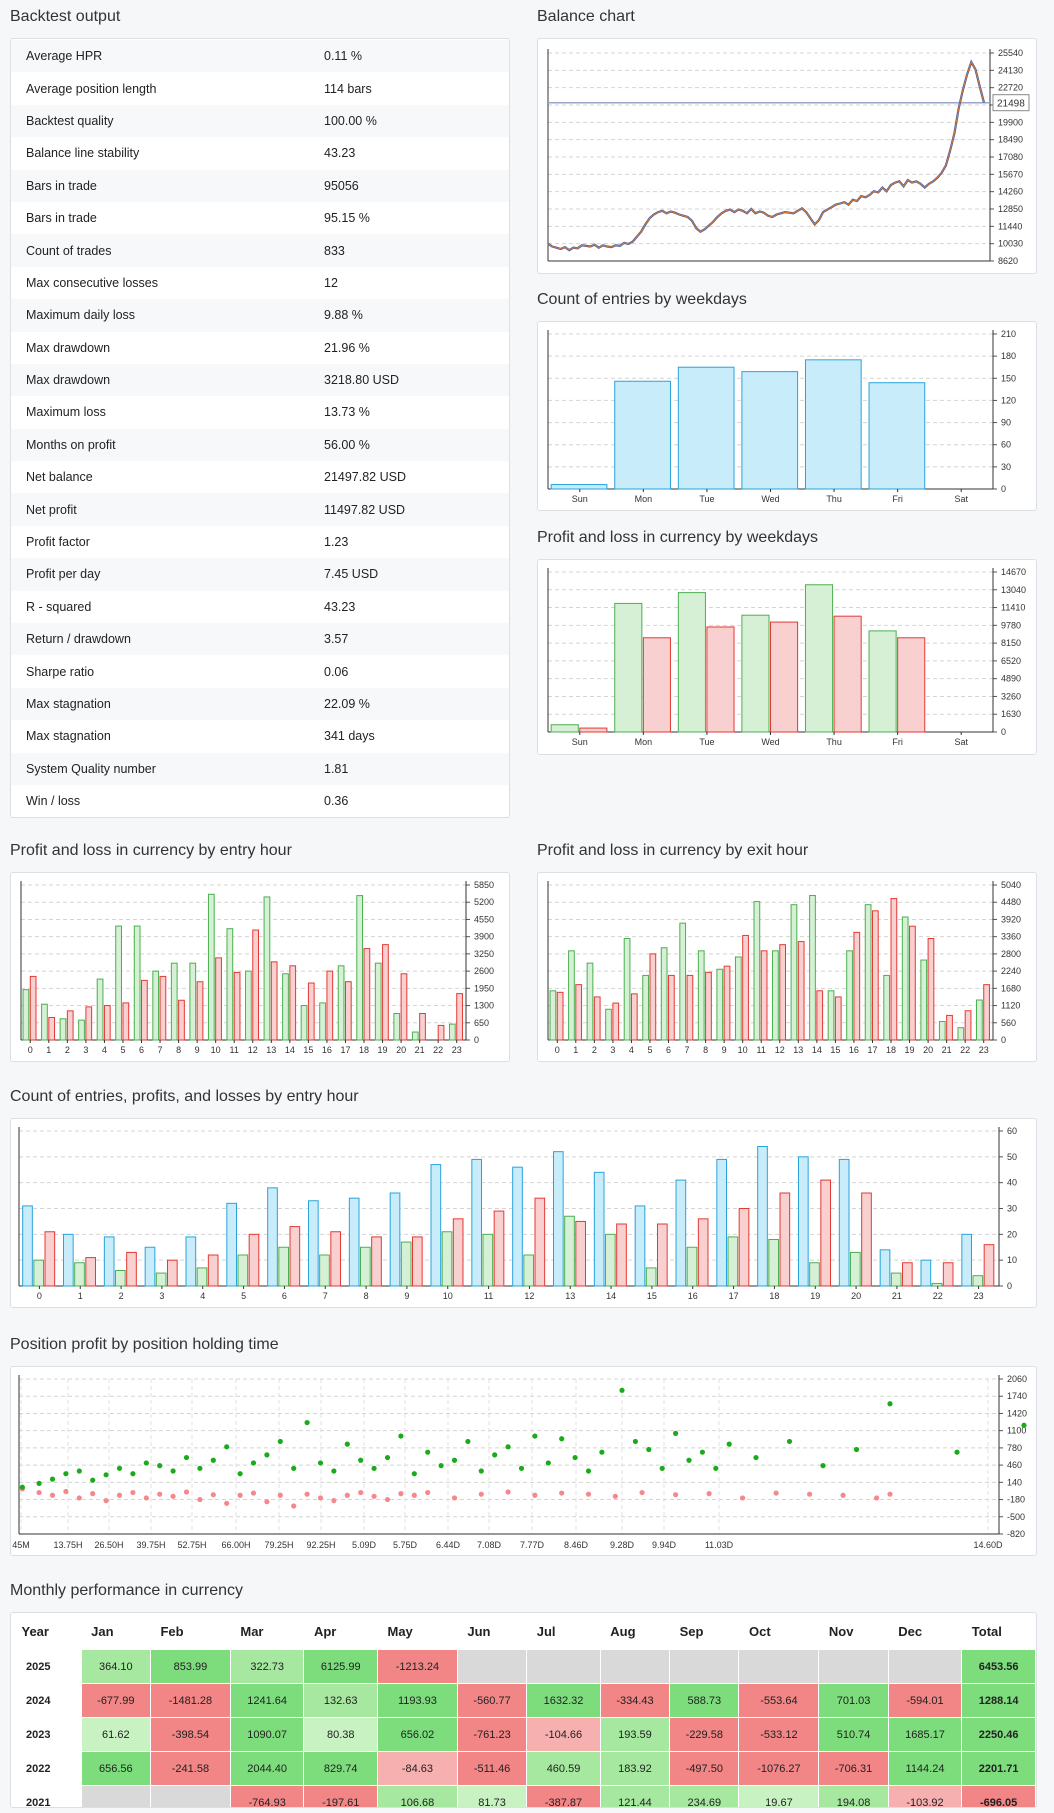  I want to click on x-tick-label: 5, so click(122, 1050).